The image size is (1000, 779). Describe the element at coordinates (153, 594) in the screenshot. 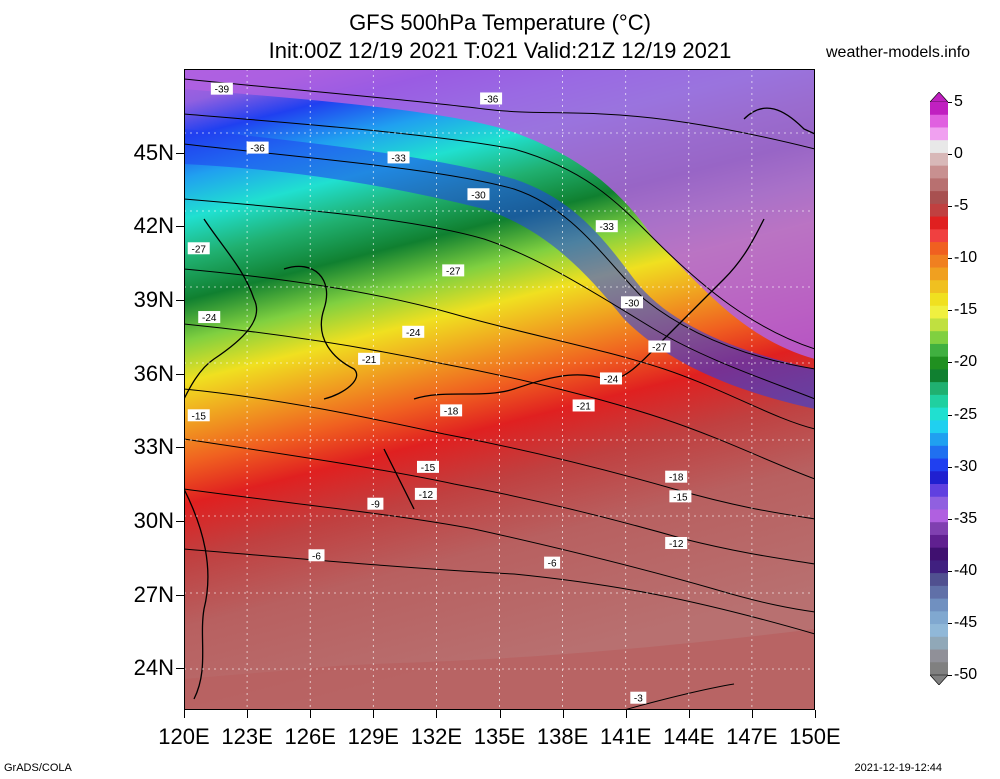

I see `lat-label-27n: 27N` at that location.